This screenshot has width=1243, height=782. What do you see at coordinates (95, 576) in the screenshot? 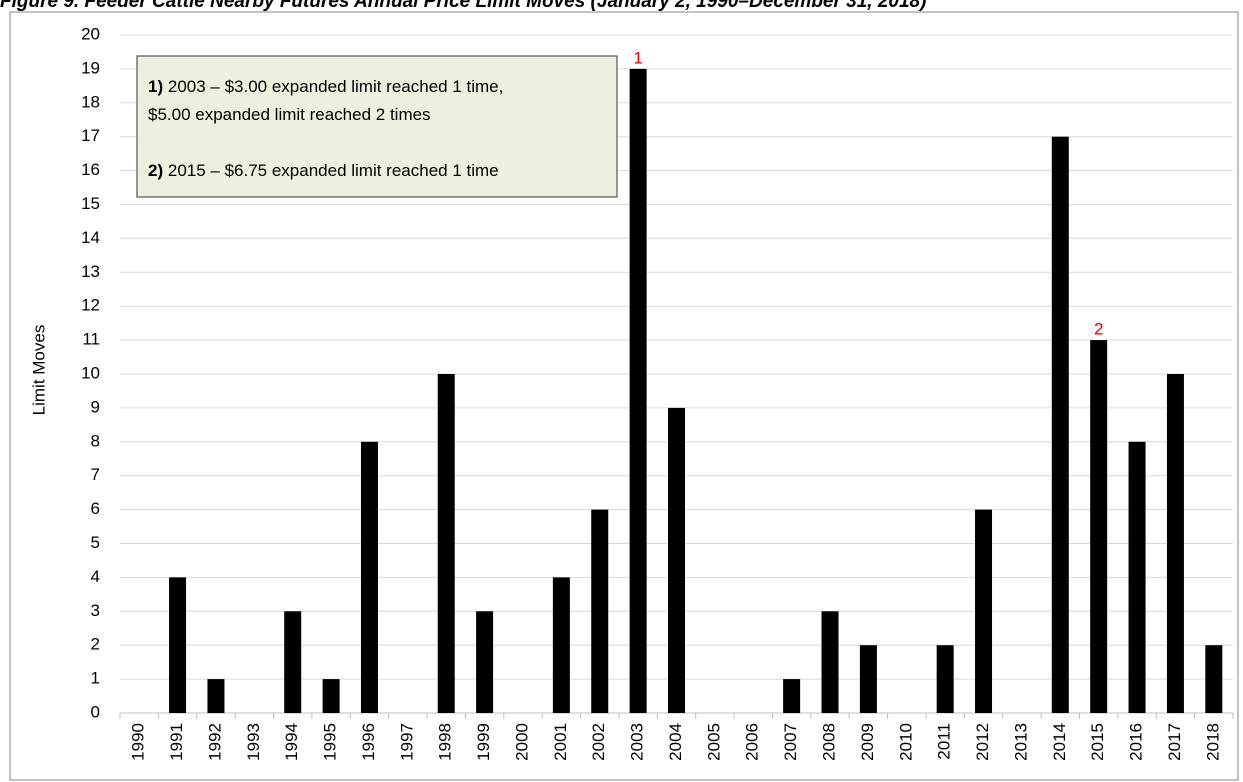
I see `y-tick-label: 4` at bounding box center [95, 576].